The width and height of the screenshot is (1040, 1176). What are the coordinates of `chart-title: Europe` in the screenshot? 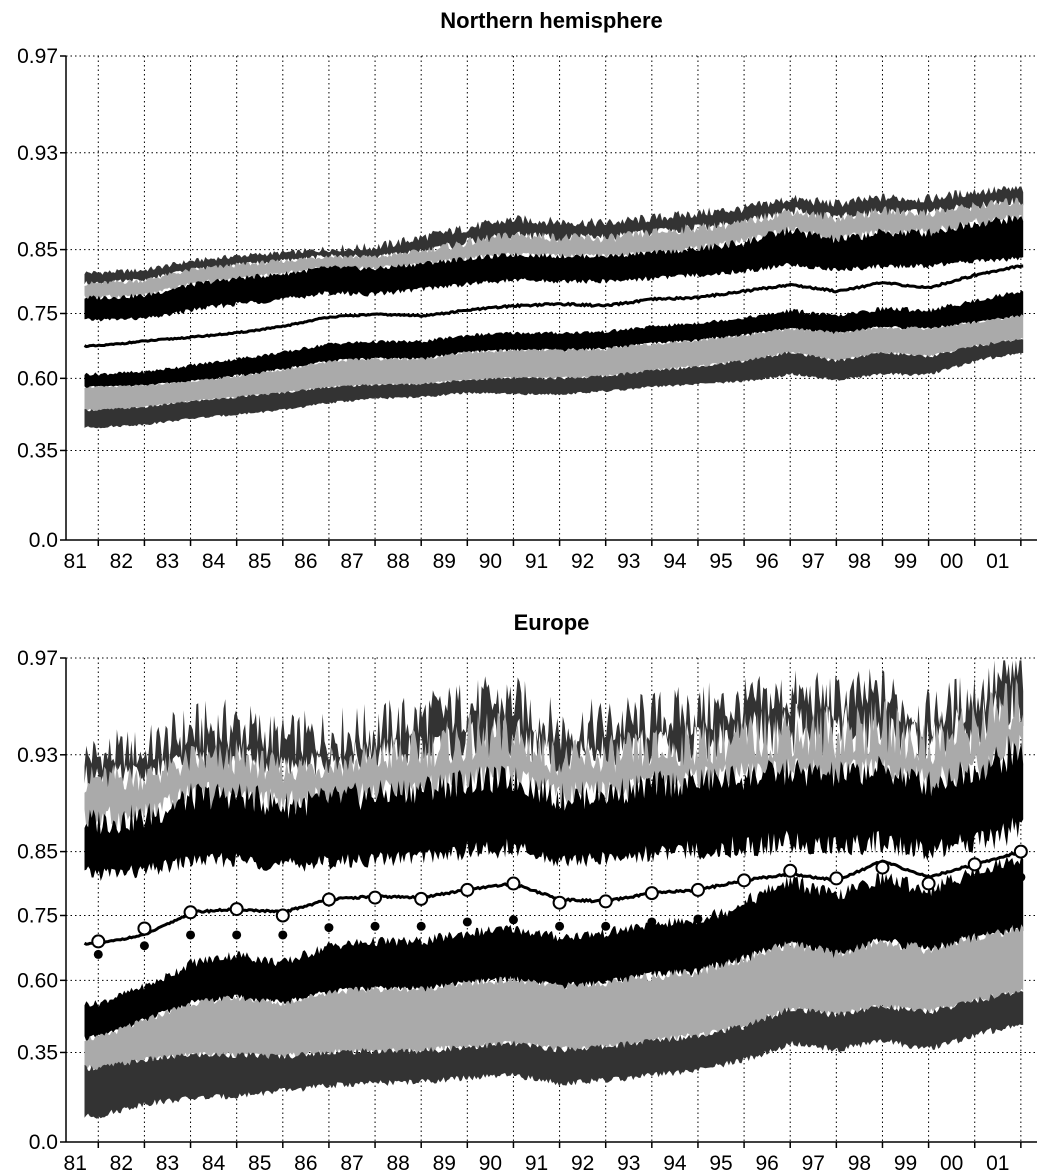 It's located at (552, 622).